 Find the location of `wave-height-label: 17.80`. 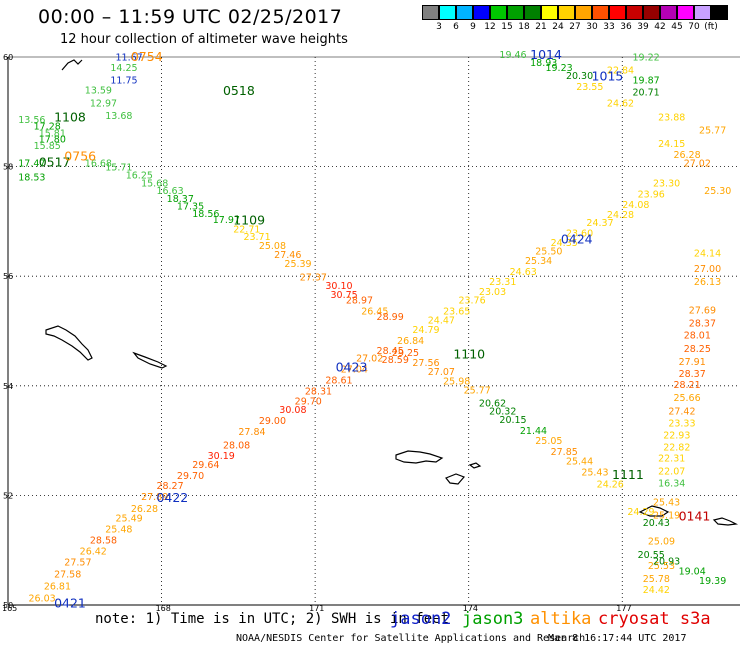

wave-height-label: 17.80 is located at coordinates (52, 139).